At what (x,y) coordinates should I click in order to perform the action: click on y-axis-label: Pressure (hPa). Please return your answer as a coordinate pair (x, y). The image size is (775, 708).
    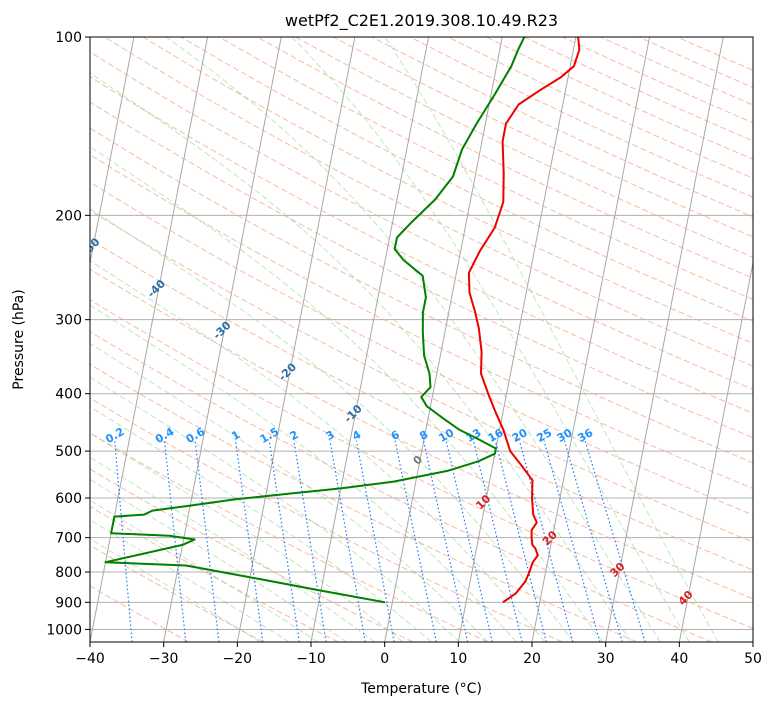
    Looking at the image, I should click on (19, 339).